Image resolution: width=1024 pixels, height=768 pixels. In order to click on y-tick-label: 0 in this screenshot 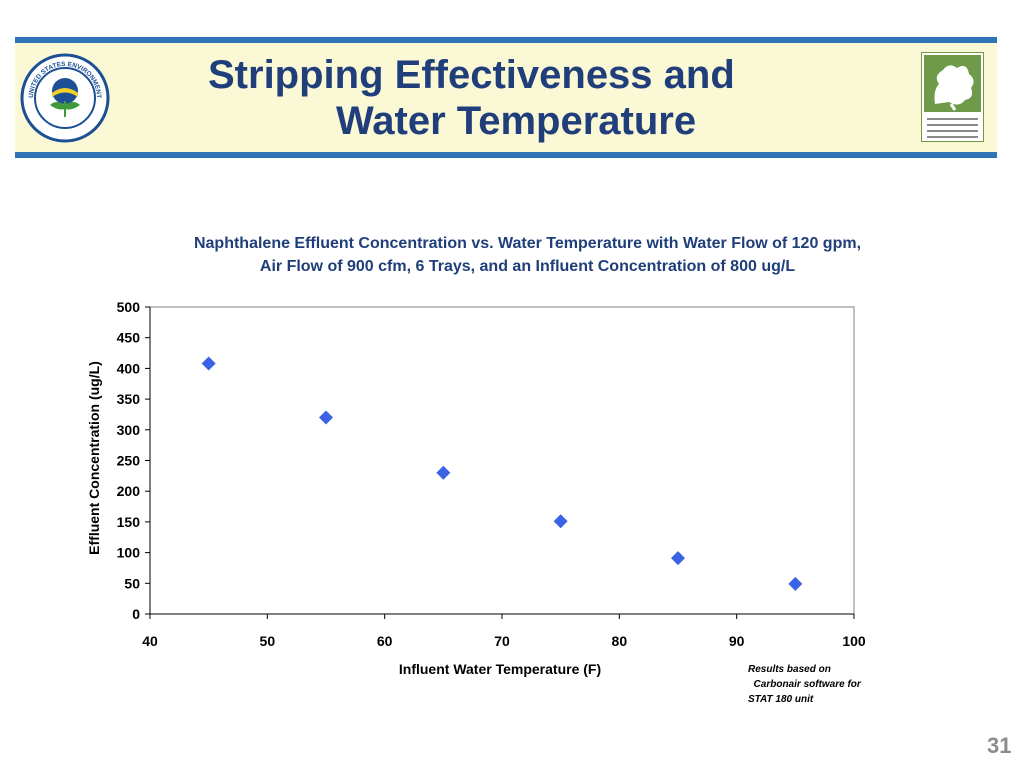, I will do `click(136, 614)`.